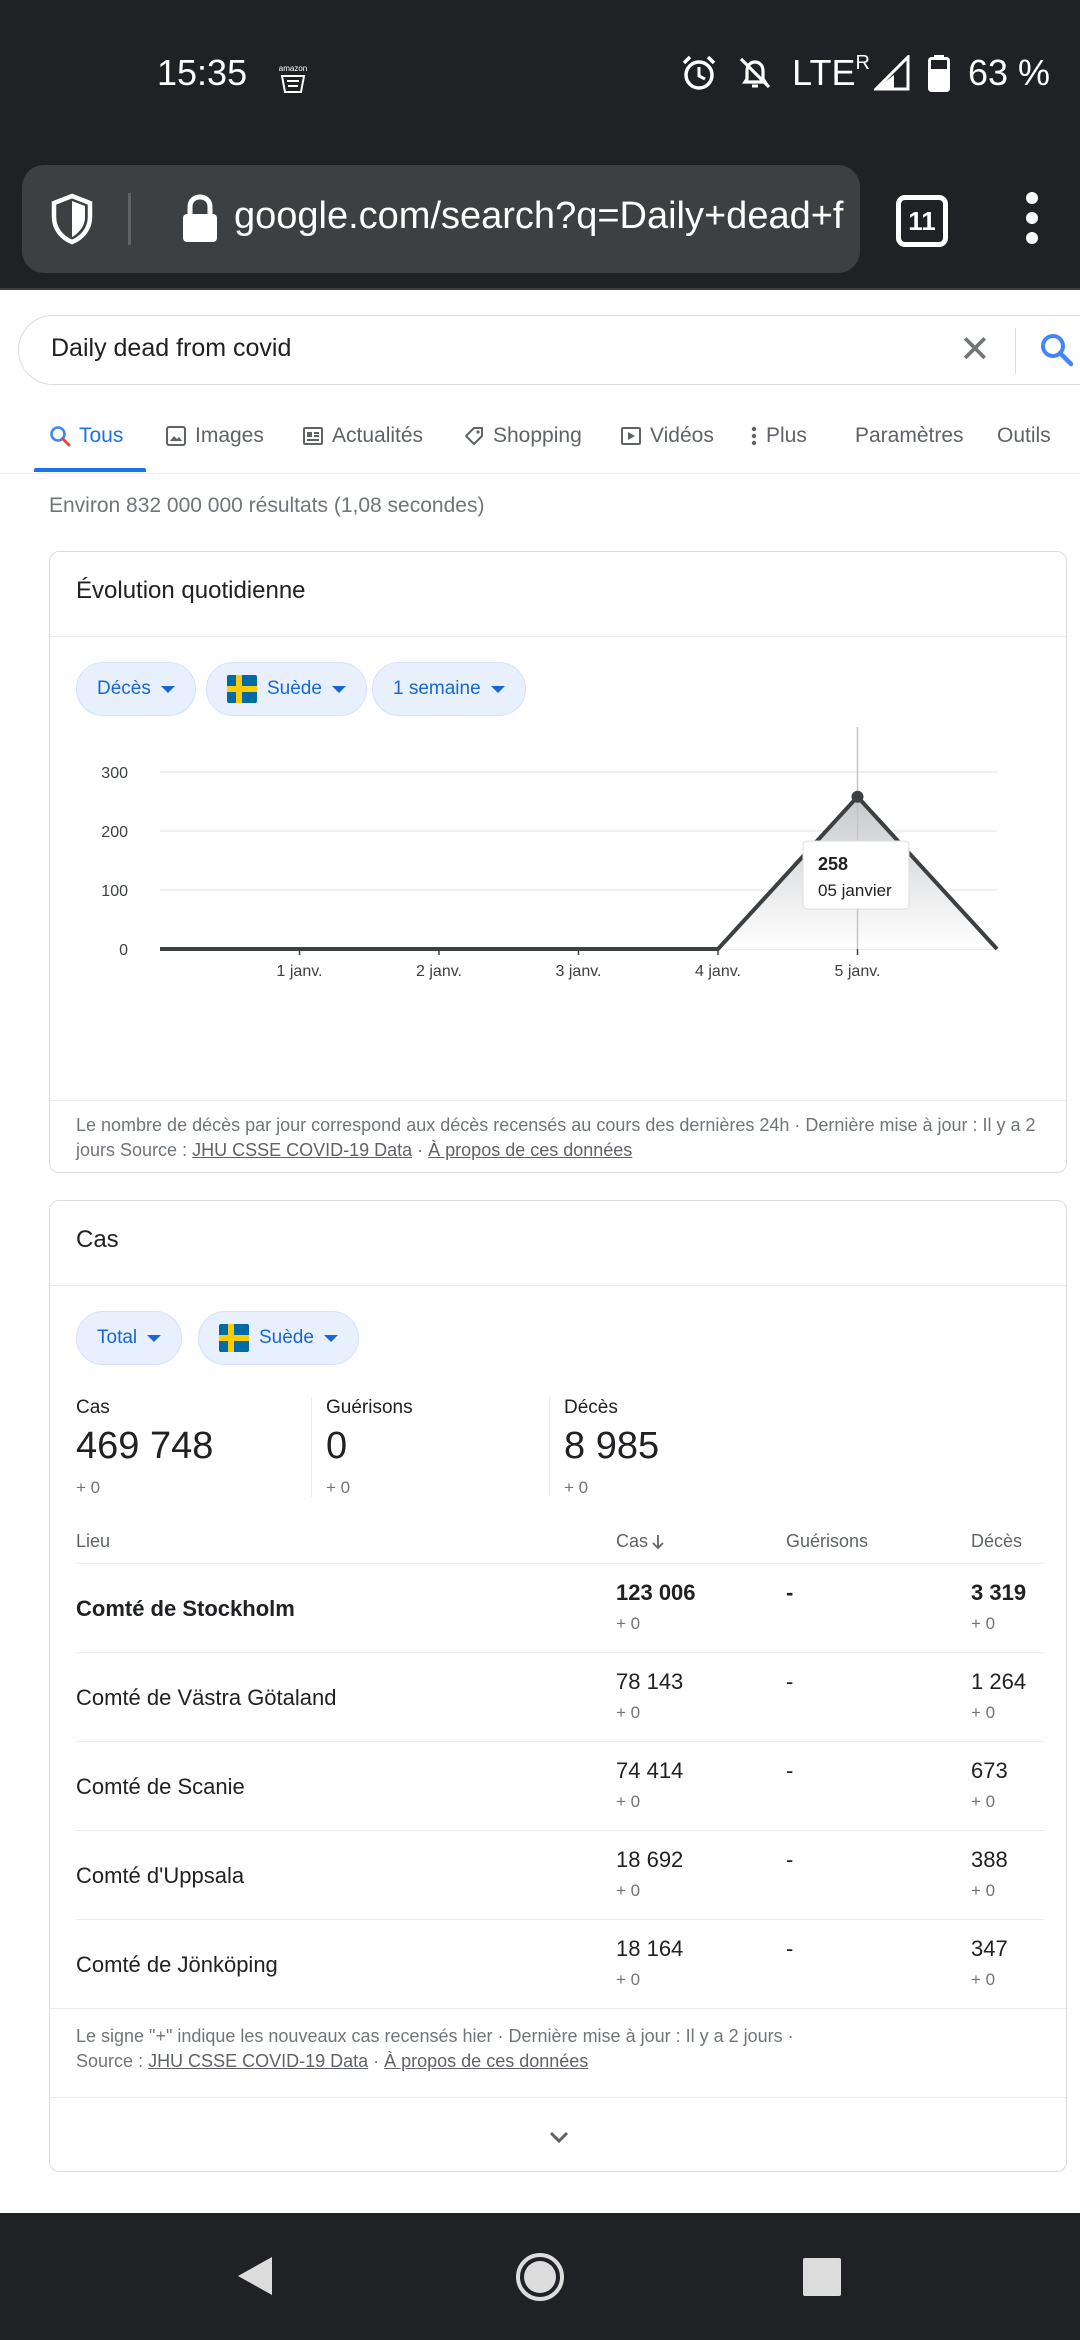 This screenshot has width=1080, height=2340. Describe the element at coordinates (124, 688) in the screenshot. I see `chip-label: Décès` at that location.